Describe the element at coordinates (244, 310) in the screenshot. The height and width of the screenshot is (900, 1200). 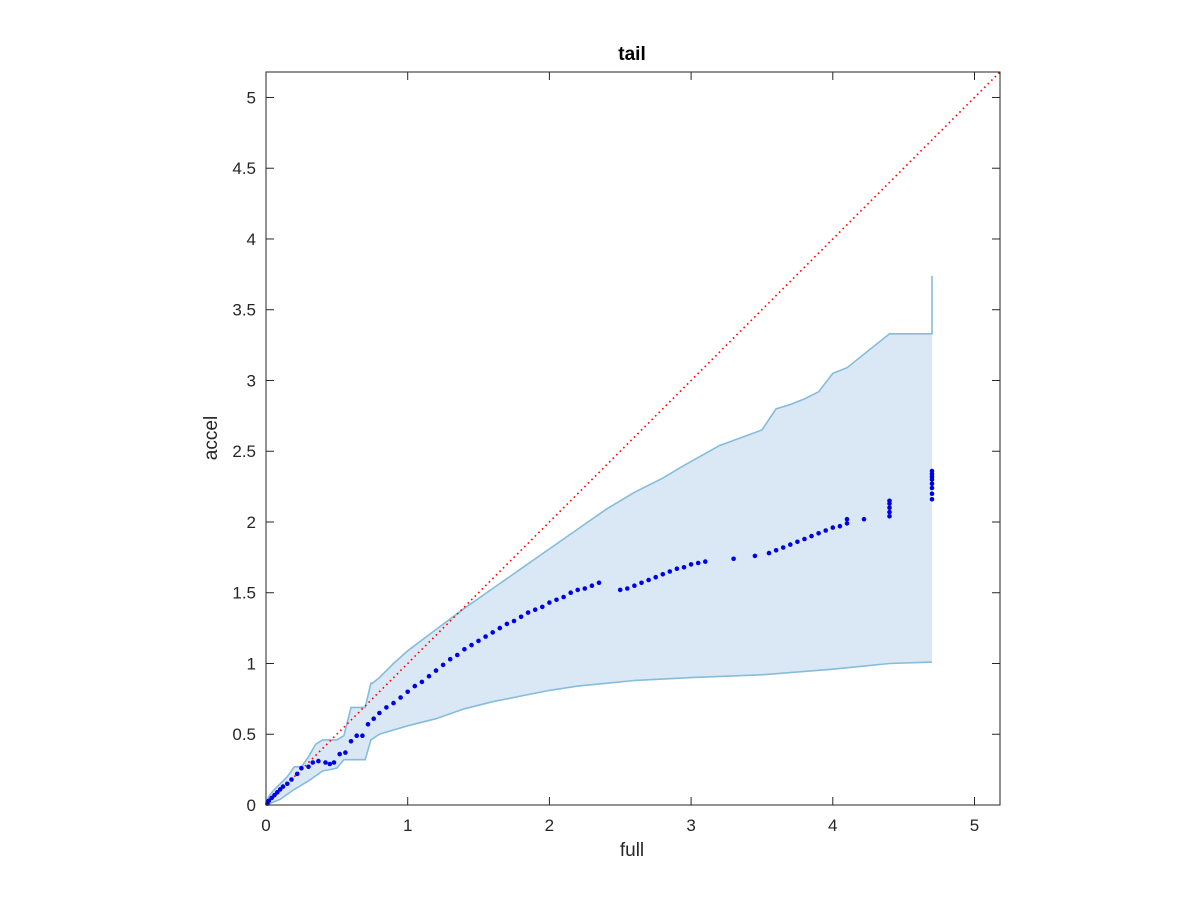
I see `y-tick-label: 3.5` at that location.